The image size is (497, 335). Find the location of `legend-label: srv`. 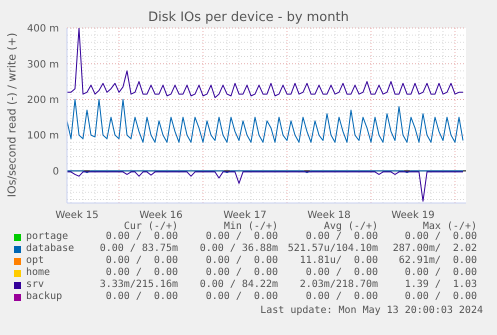

legend-label: srv is located at coordinates (35, 284).